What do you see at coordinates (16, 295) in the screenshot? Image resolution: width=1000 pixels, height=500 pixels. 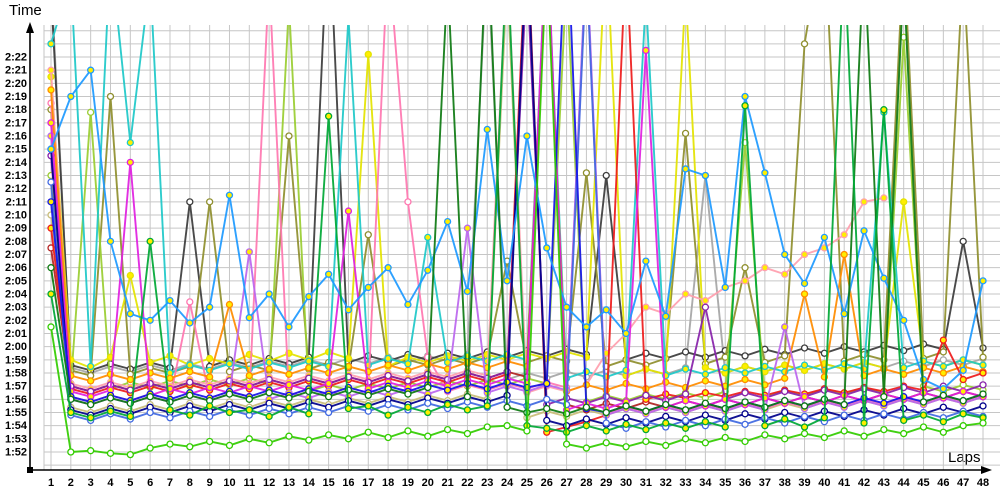 I see `y-tick-label: 2:04` at bounding box center [16, 295].